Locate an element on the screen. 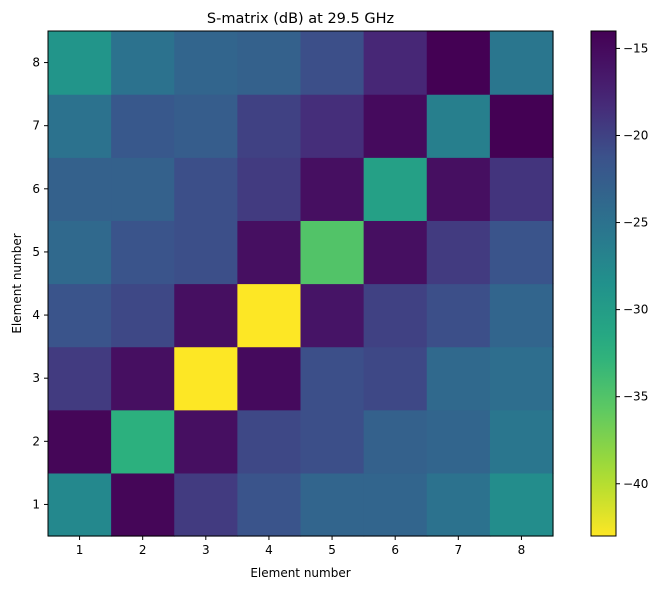  x-tick-label: 5 is located at coordinates (332, 550).